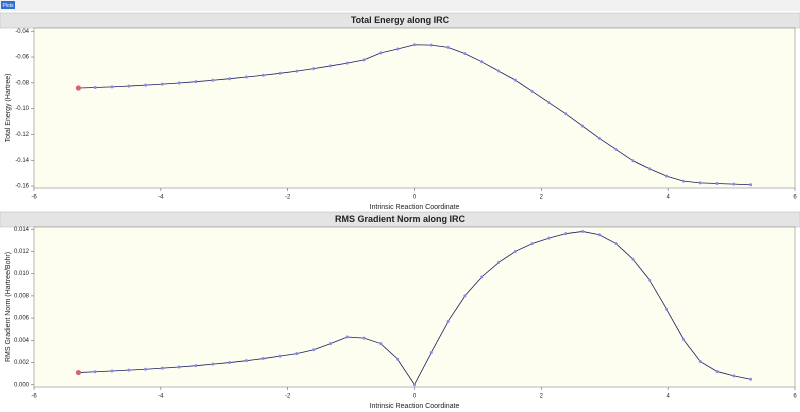 Image resolution: width=800 pixels, height=412 pixels. What do you see at coordinates (415, 198) in the screenshot?
I see `x-tick-label: 0` at bounding box center [415, 198].